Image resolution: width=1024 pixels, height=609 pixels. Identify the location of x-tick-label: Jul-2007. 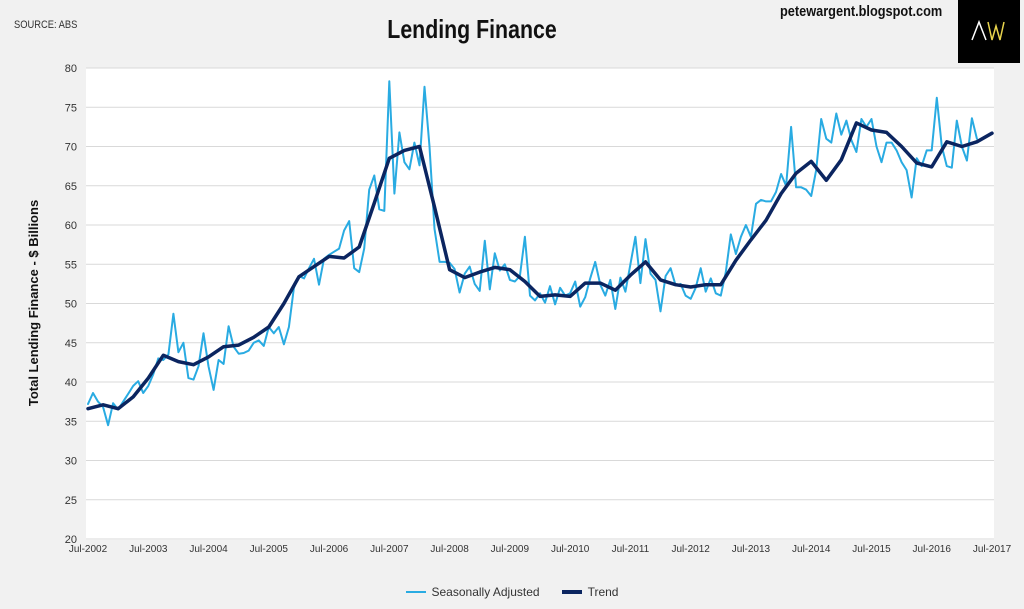
(389, 549).